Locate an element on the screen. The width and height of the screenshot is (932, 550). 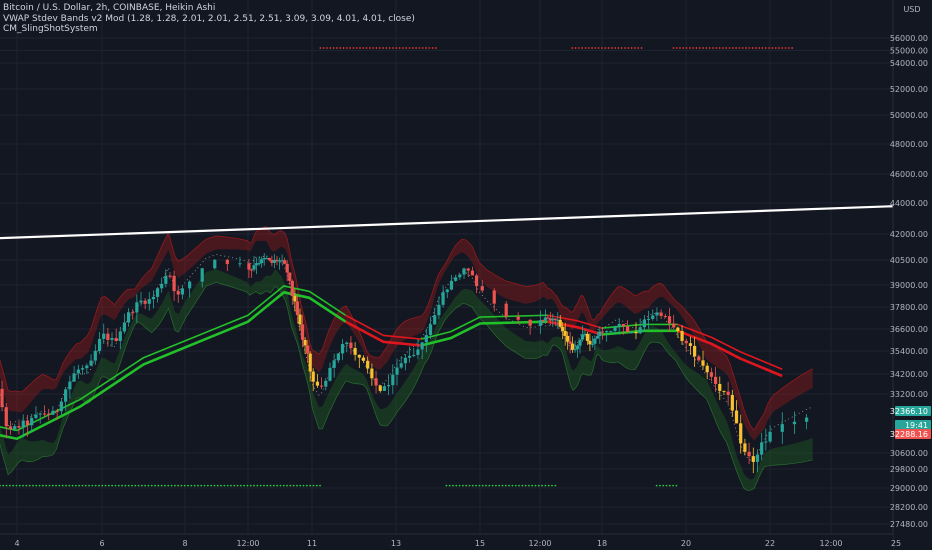
x-tick-label: 12:00 is located at coordinates (830, 543).